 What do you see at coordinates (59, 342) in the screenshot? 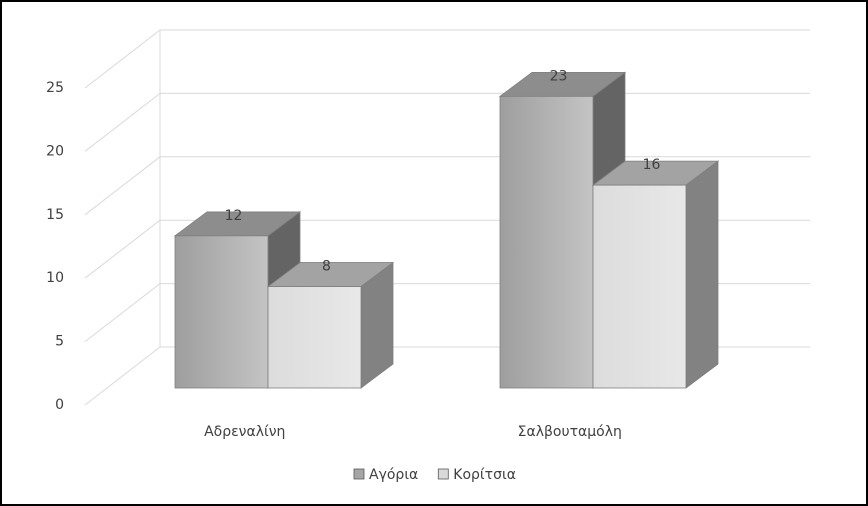
I see `y-tick-label: 5` at bounding box center [59, 342].